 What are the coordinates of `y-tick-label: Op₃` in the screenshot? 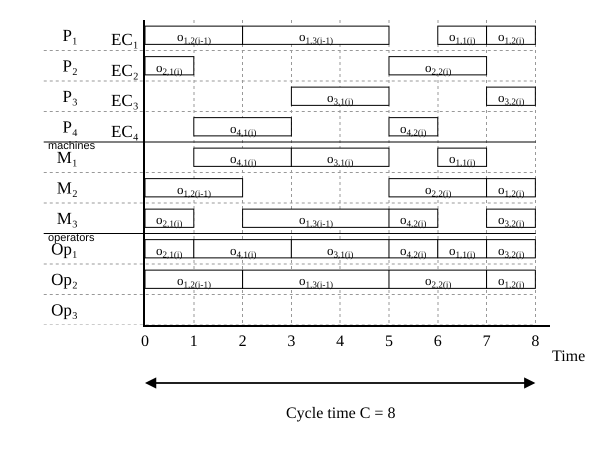 It's located at (64, 310).